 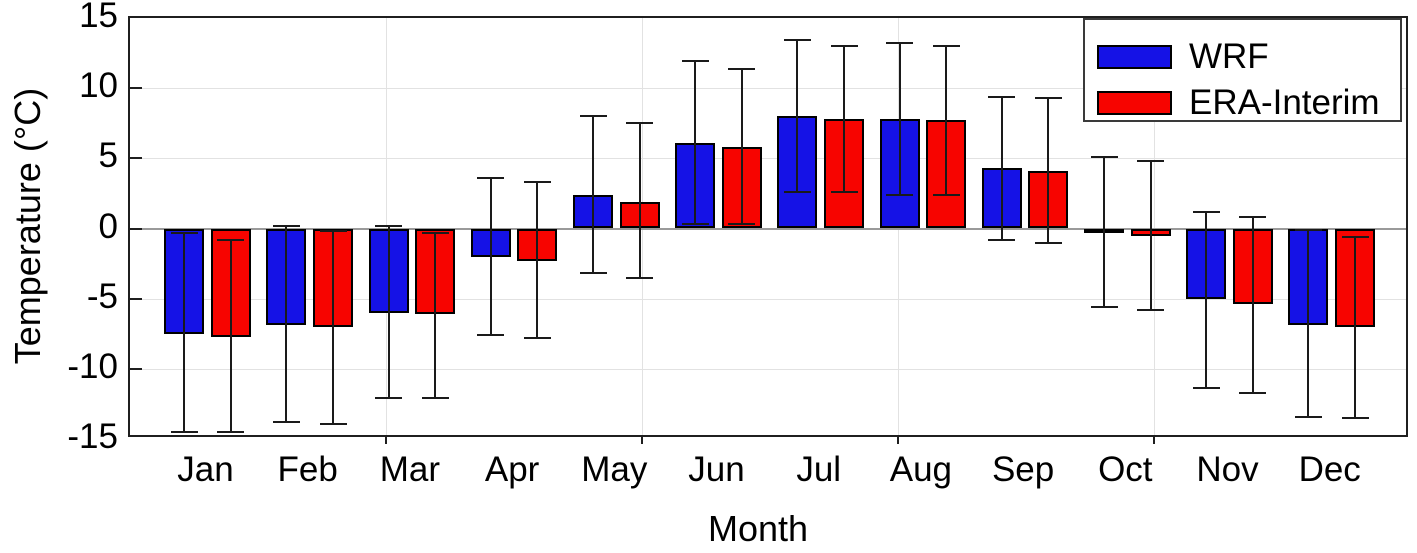 What do you see at coordinates (900, 194) in the screenshot?
I see `errorbar-wrf-aug-cap` at bounding box center [900, 194].